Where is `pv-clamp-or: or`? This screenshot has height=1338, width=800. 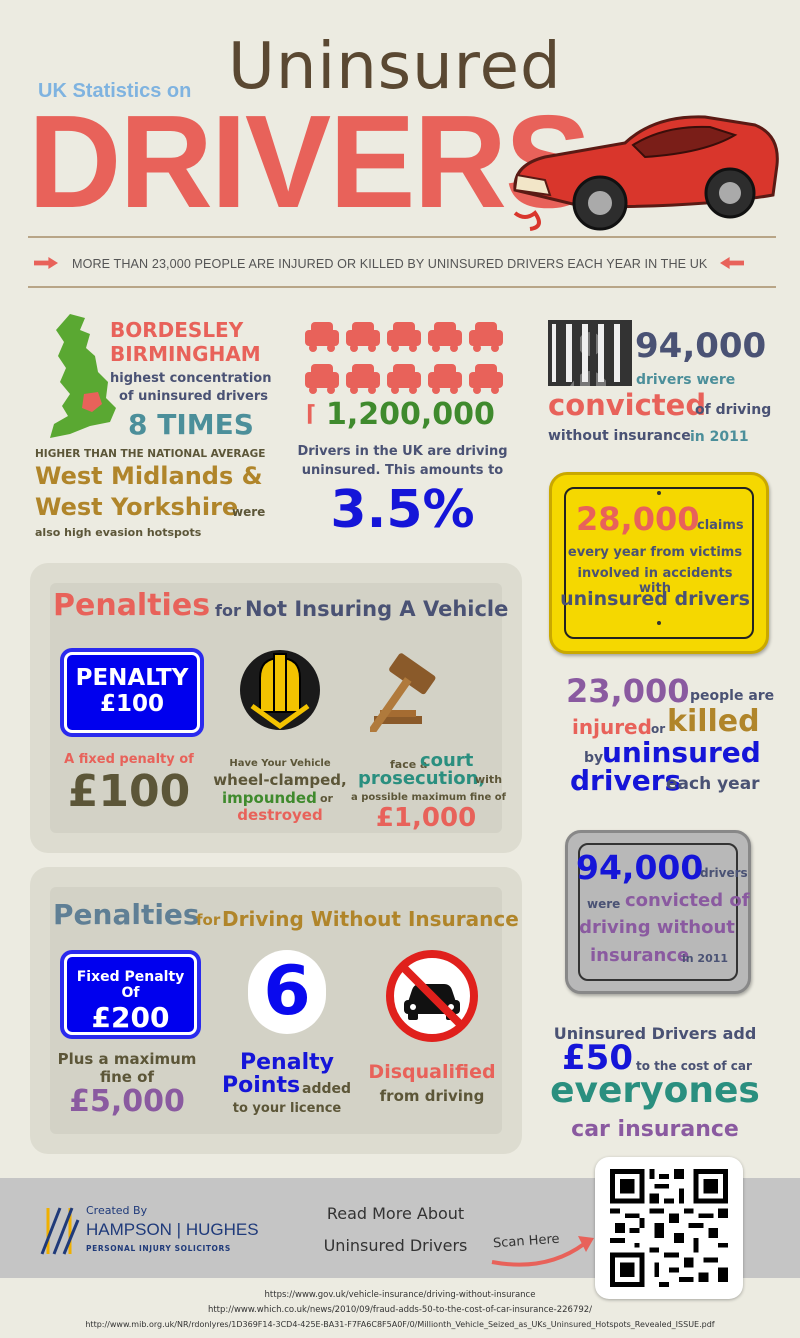 pv-clamp-or: or is located at coordinates (326, 798).